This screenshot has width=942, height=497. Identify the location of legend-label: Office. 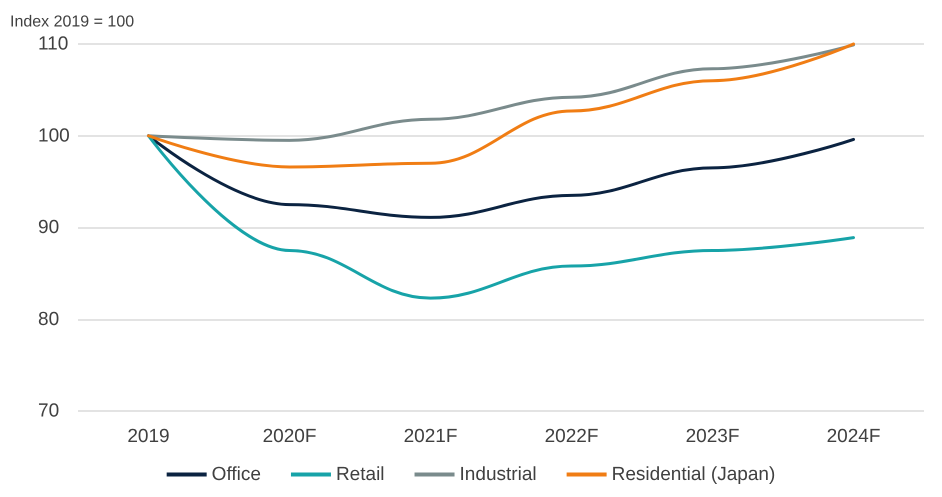
(236, 474).